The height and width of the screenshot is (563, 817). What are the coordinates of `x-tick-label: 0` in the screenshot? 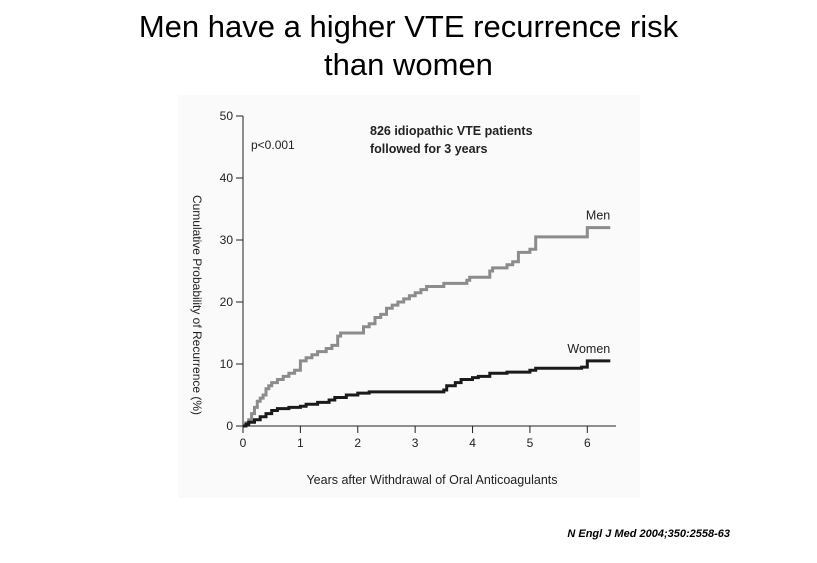 It's located at (243, 443).